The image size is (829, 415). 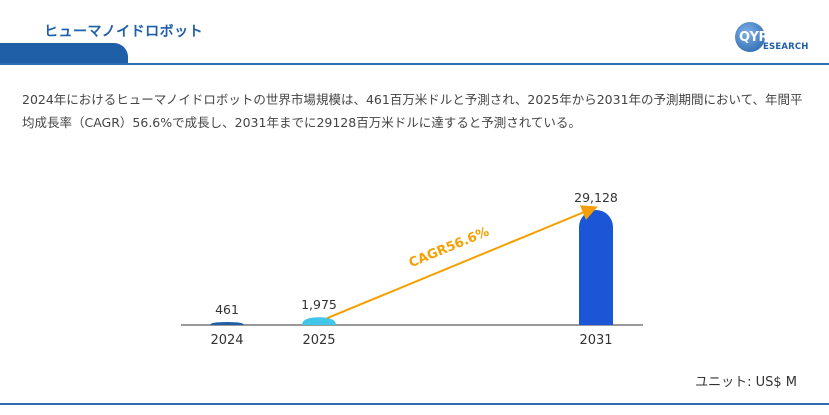 What do you see at coordinates (227, 323) in the screenshot?
I see `bar-2024` at bounding box center [227, 323].